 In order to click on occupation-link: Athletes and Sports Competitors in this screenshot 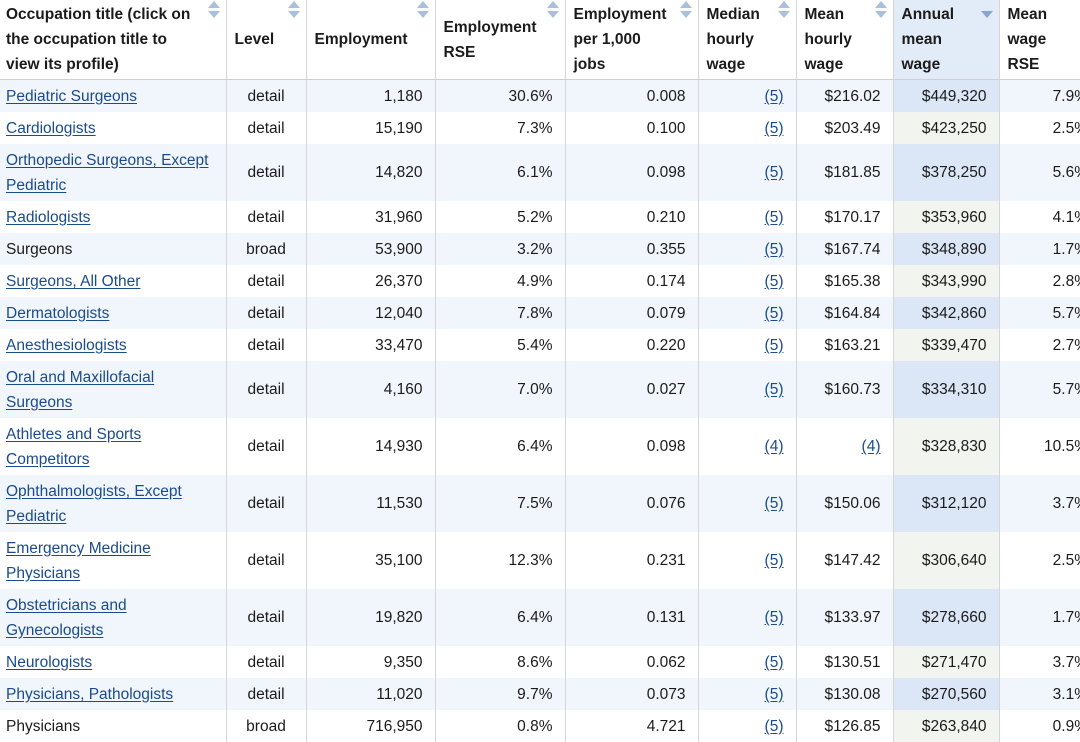, I will do `click(73, 447)`.